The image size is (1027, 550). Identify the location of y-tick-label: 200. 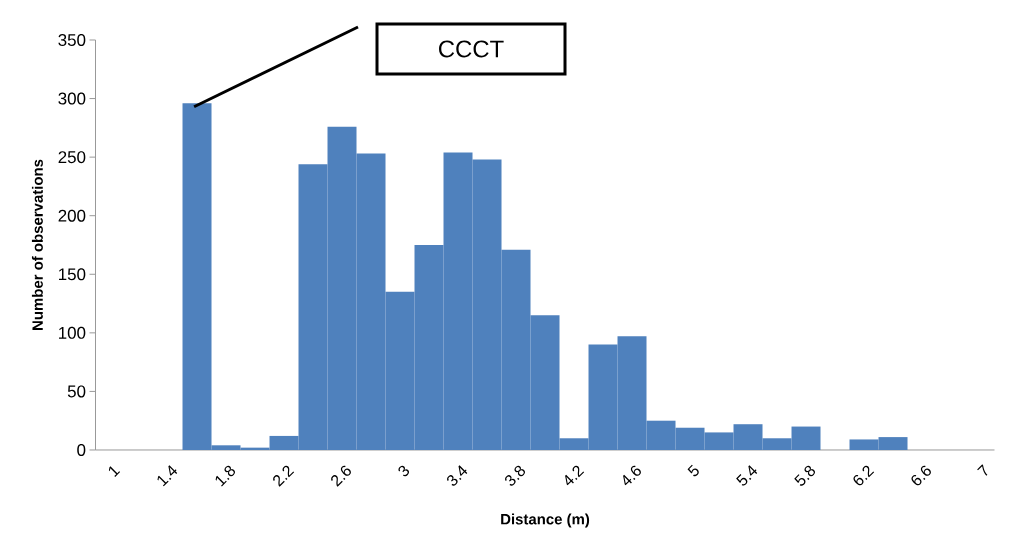
(72, 215).